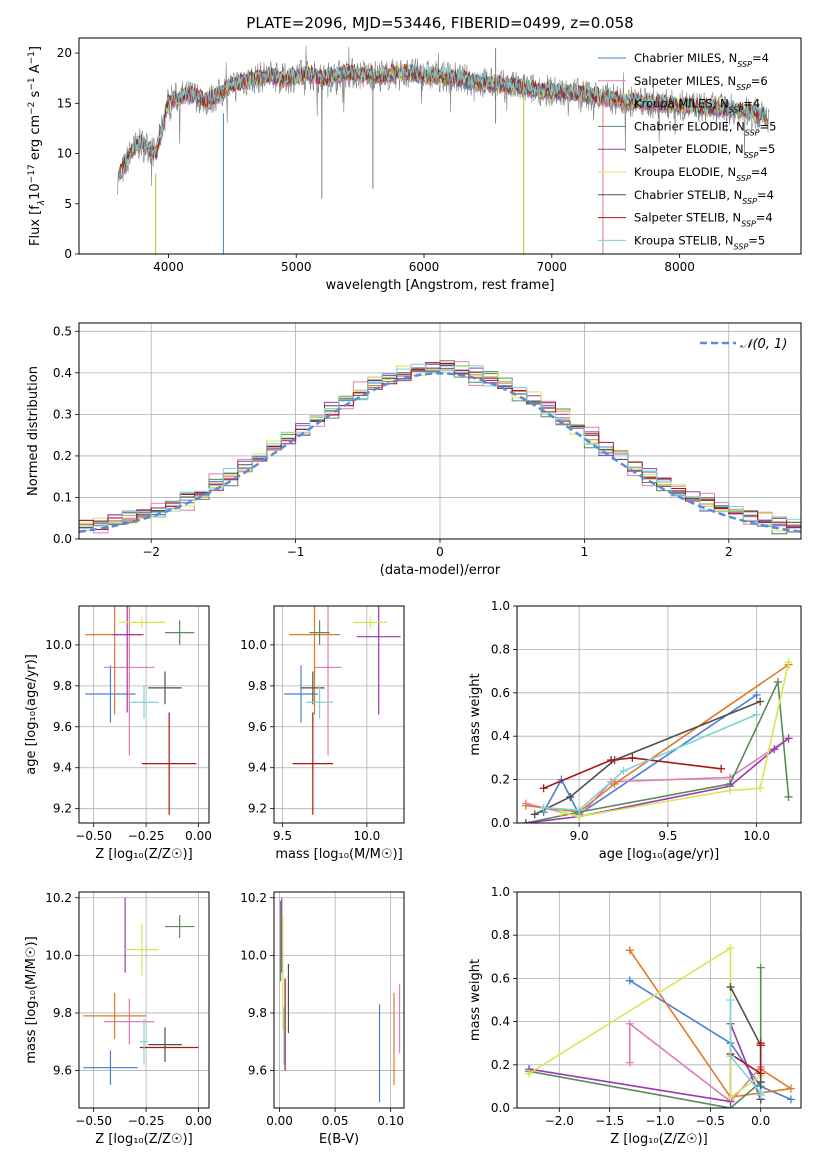 The image size is (819, 1170). I want to click on normal-curve, so click(440, 452).